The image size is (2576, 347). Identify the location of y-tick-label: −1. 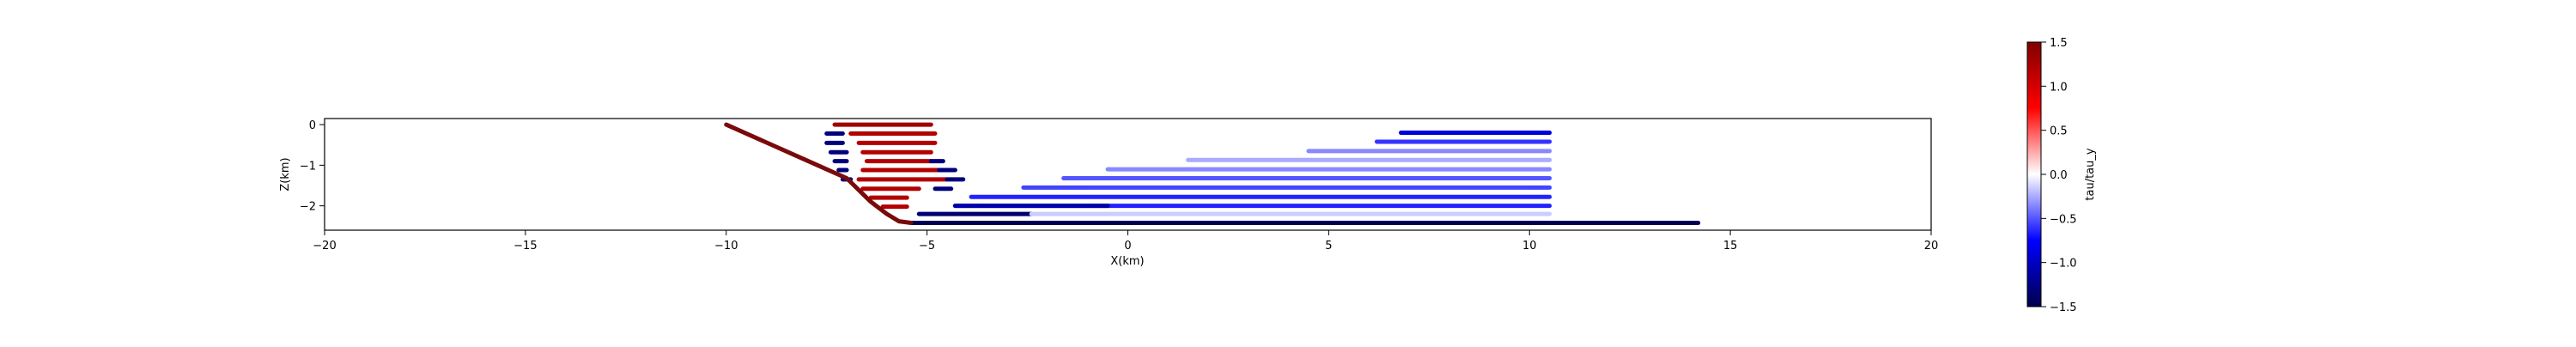
(308, 166).